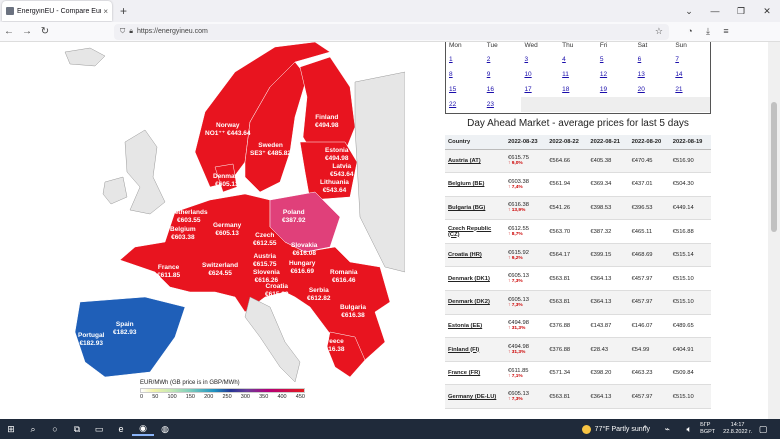 Image resolution: width=780 pixels, height=439 pixels. I want to click on price-cell: €516.88, so click(690, 231).